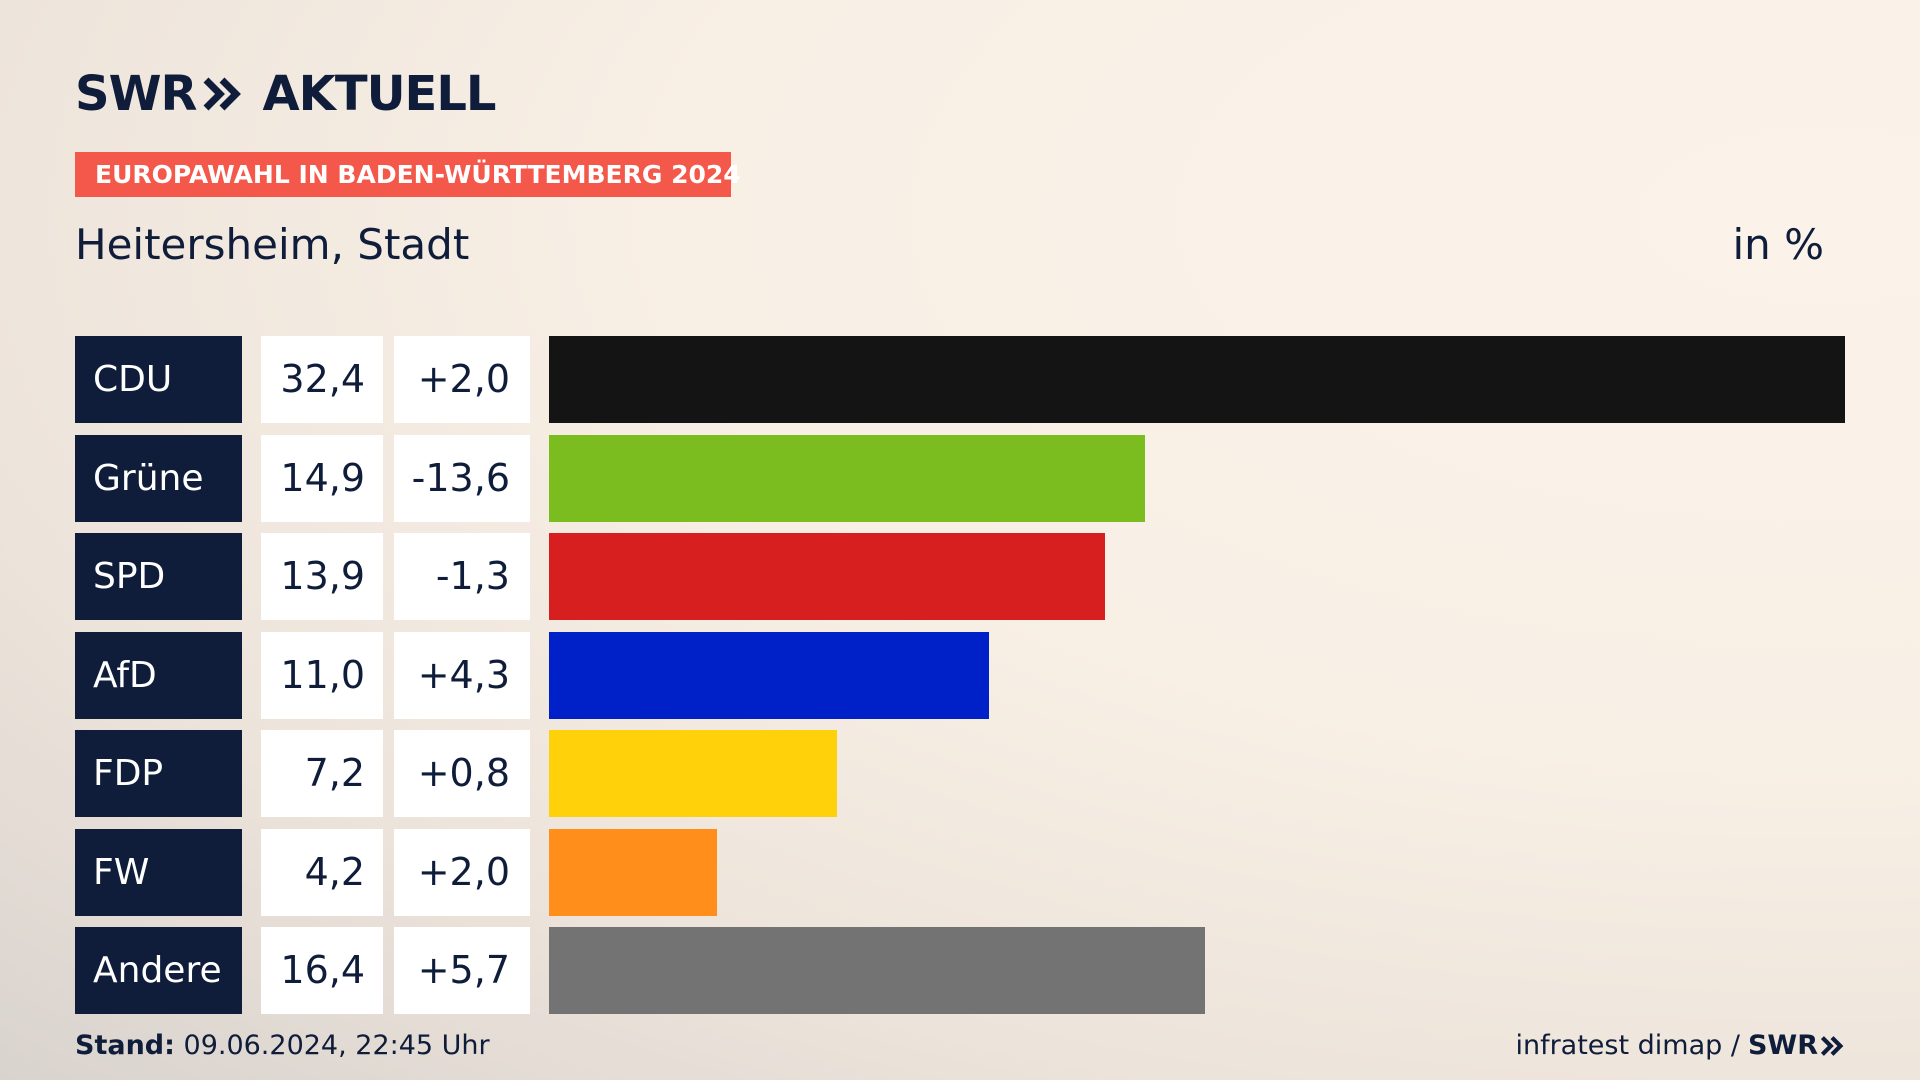  I want to click on party-label: FDP, so click(158, 773).